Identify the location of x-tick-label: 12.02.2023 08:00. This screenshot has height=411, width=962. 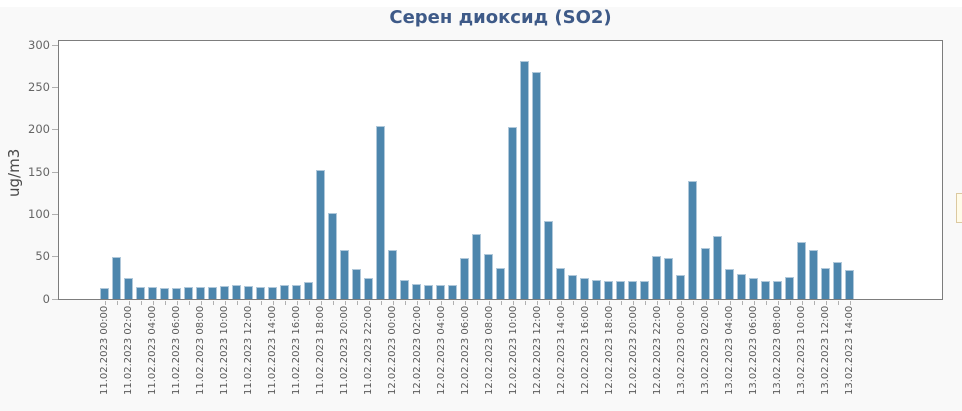
(489, 351).